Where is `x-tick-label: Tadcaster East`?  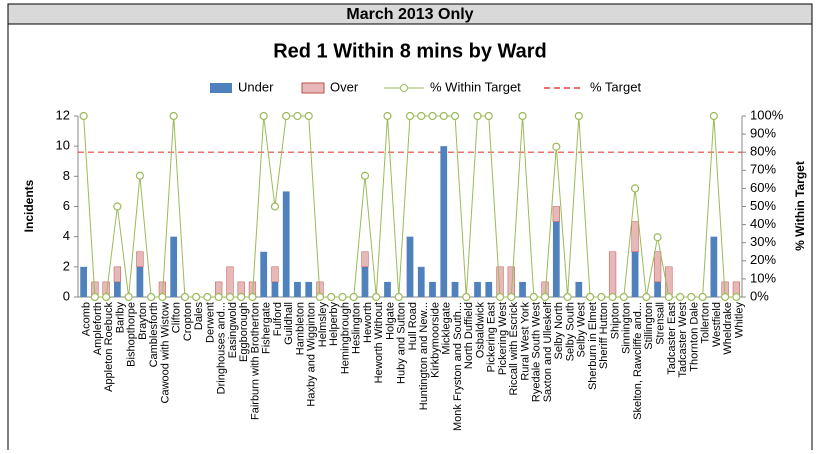 x-tick-label: Tadcaster East is located at coordinates (672, 338).